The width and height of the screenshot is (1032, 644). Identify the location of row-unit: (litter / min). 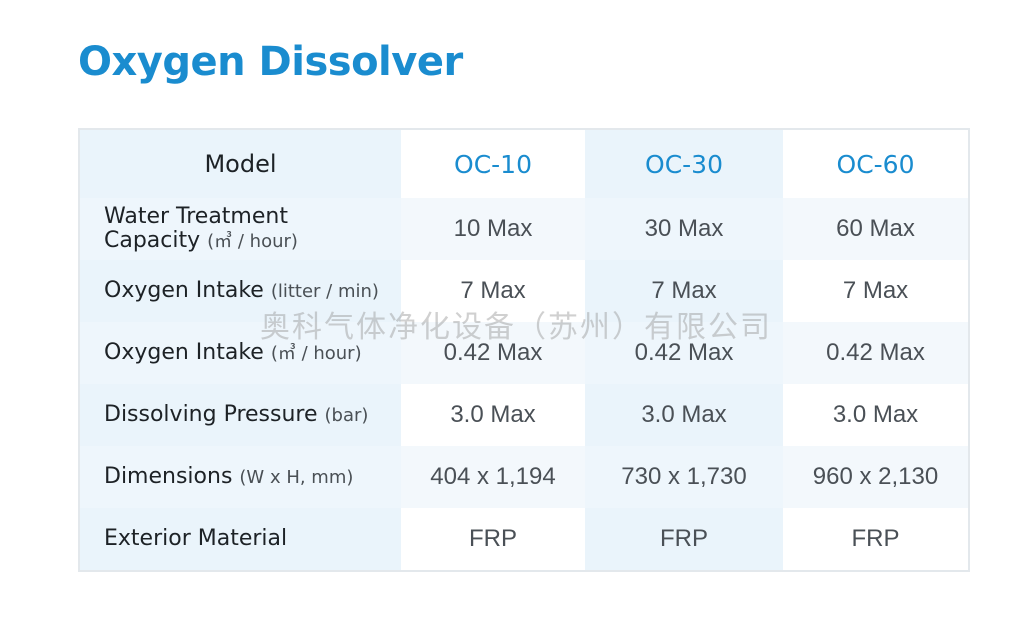
(324, 291).